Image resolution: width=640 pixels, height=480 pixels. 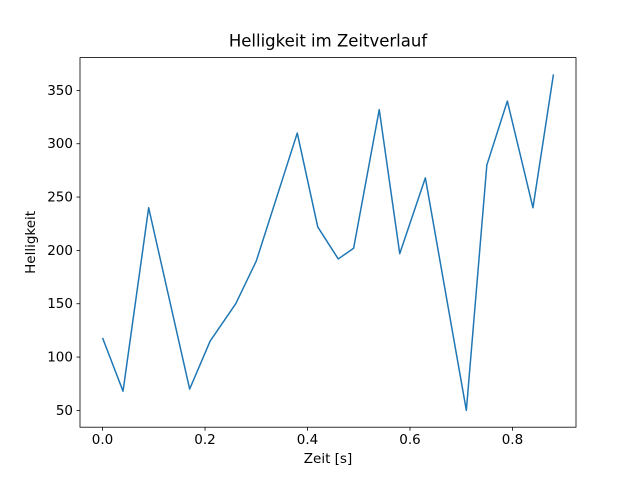 What do you see at coordinates (60, 91) in the screenshot?
I see `y-tick-label: 350` at bounding box center [60, 91].